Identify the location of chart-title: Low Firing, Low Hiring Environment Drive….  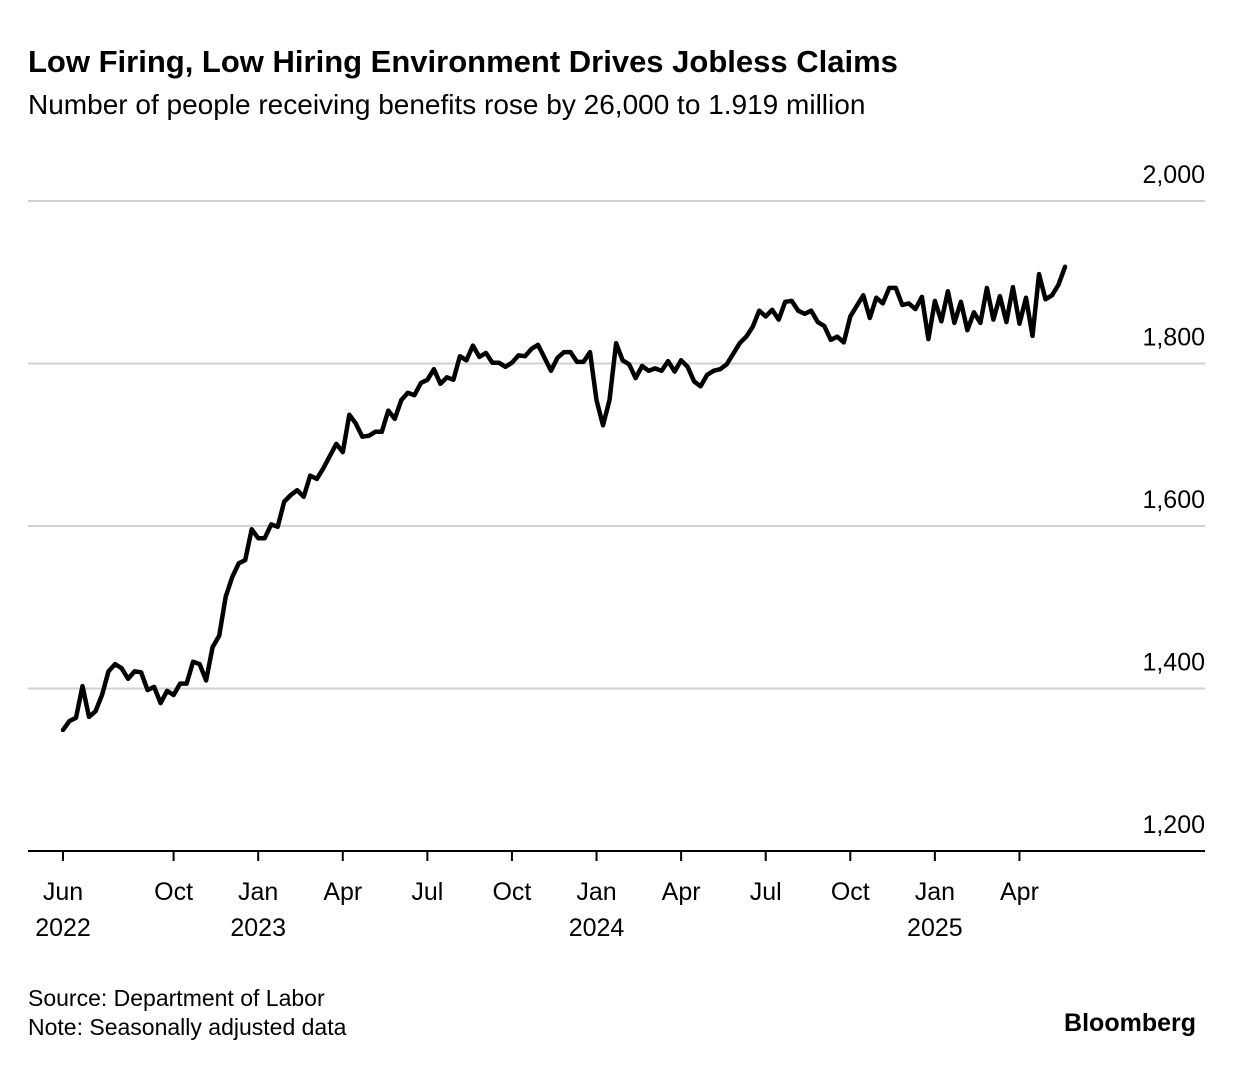
(463, 61).